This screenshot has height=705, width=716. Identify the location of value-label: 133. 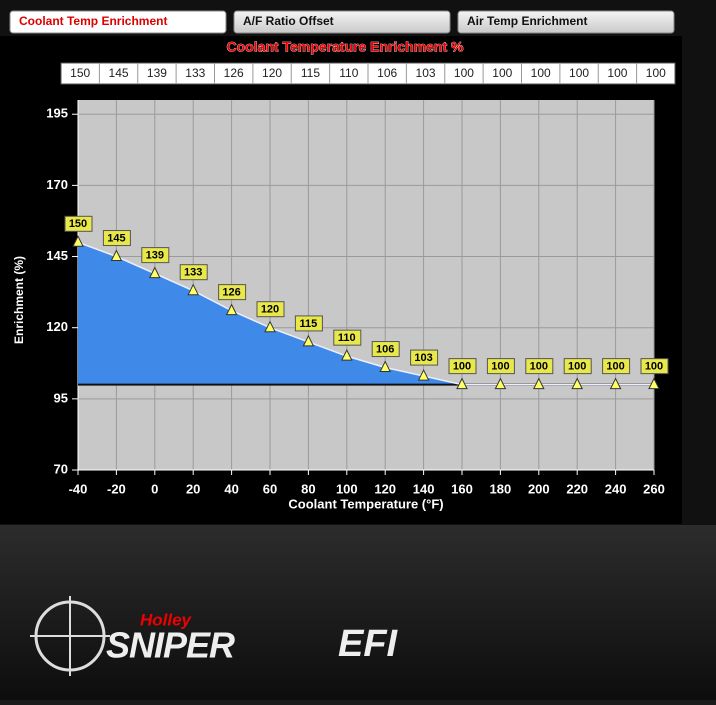
(193, 273).